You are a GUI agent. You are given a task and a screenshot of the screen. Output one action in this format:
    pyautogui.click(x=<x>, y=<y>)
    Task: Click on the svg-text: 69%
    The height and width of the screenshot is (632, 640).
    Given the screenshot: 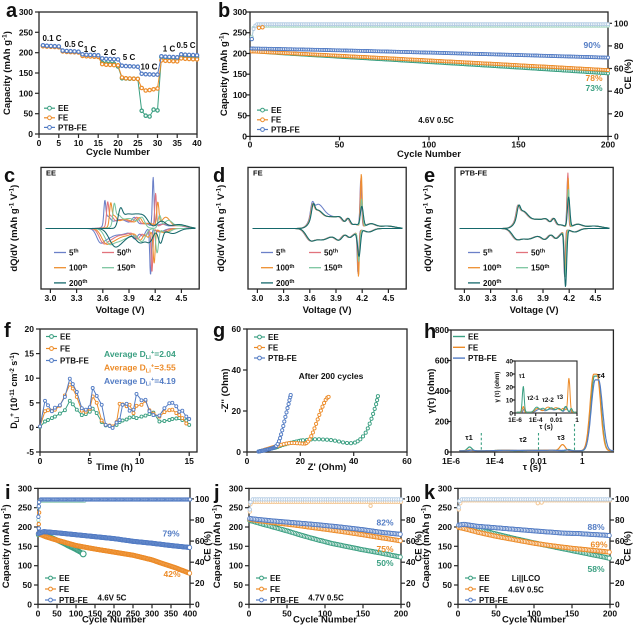 What is the action you would take?
    pyautogui.click(x=598, y=545)
    